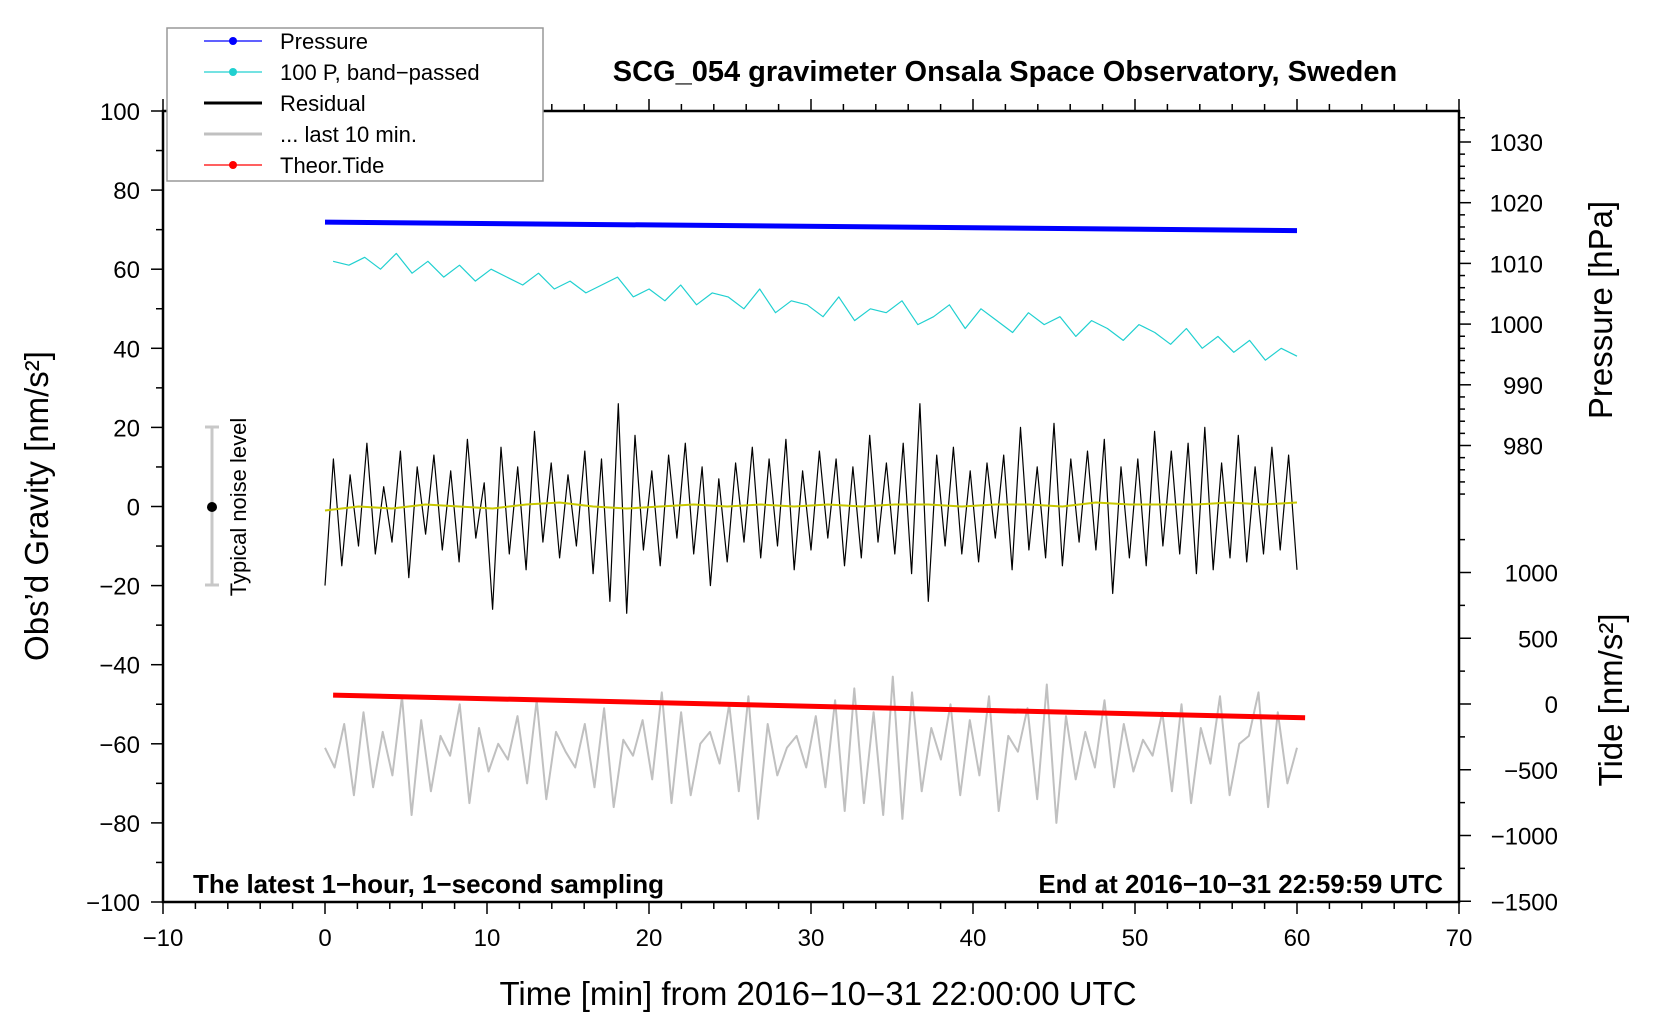  Describe the element at coordinates (1297, 938) in the screenshot. I see `x-tick-label: 60` at that location.